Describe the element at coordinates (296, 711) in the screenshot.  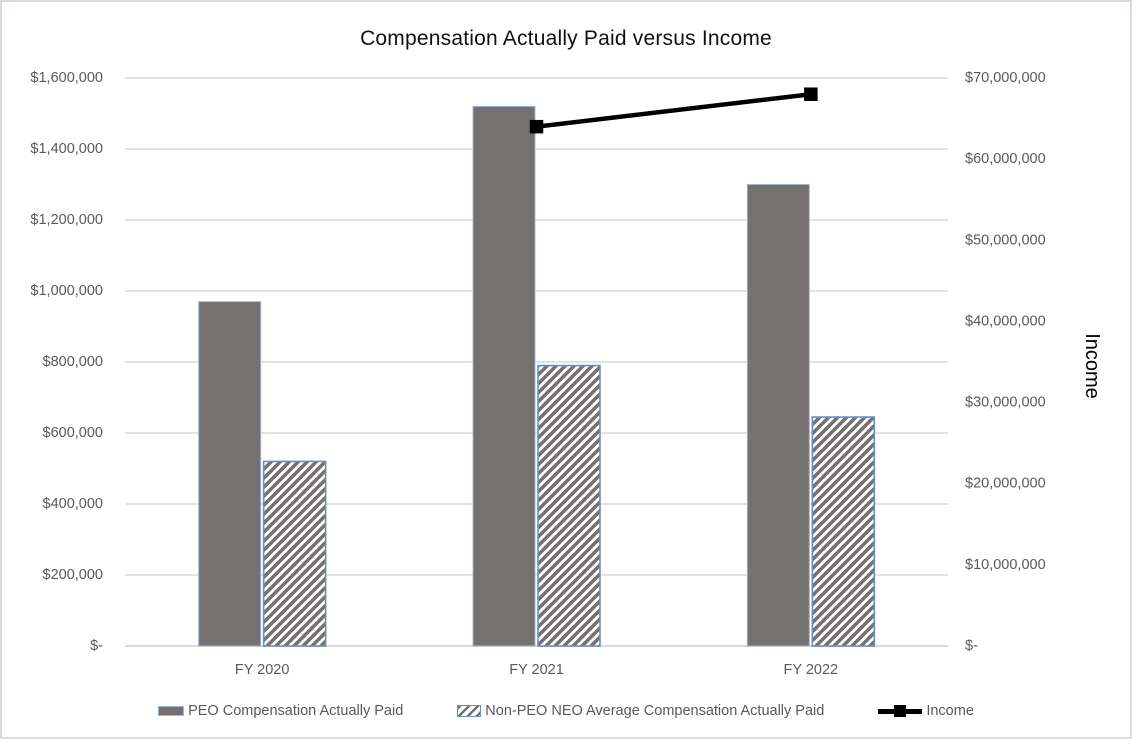
I see `legend-label-peo: PEO Compensation Actually Paid` at that location.